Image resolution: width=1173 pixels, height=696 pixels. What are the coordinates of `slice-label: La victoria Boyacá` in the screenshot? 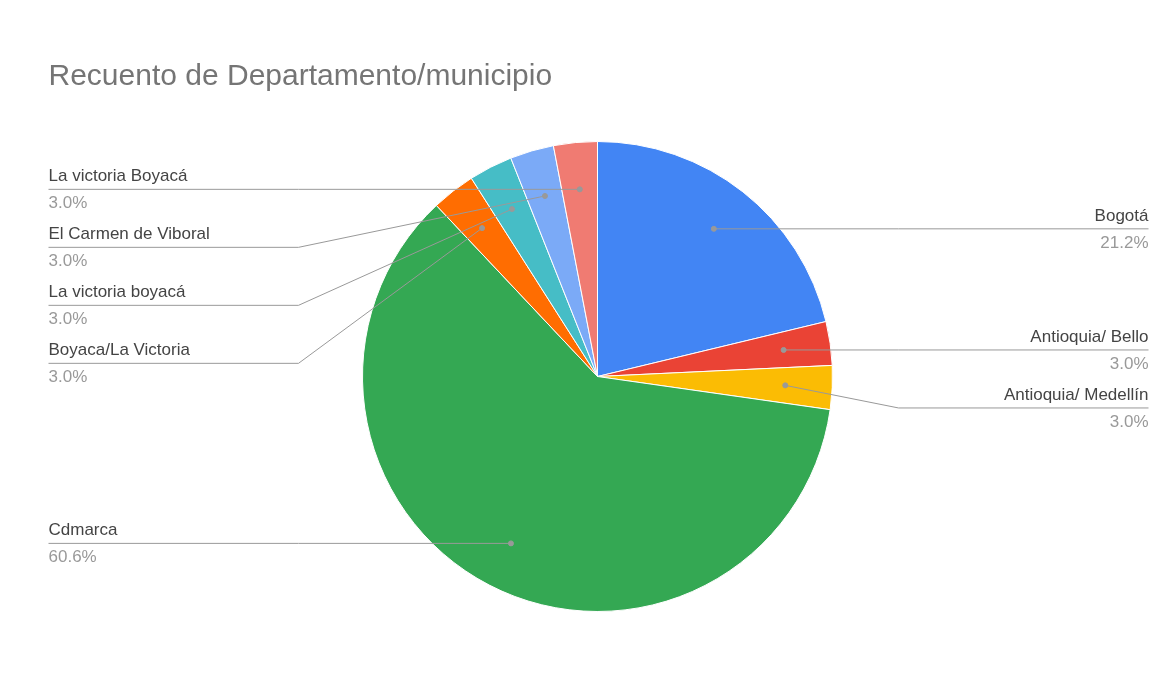 It's located at (118, 176).